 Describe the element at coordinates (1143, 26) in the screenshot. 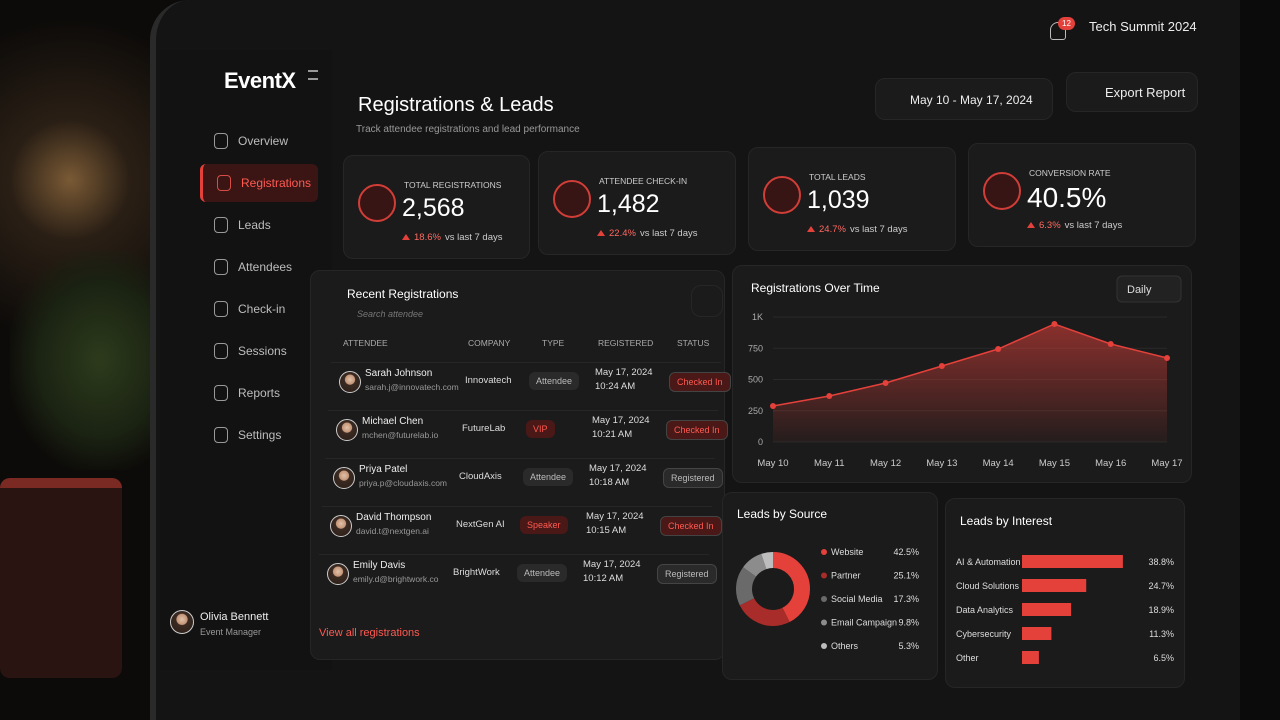

I see `event-name: Tech Summit 2024` at that location.